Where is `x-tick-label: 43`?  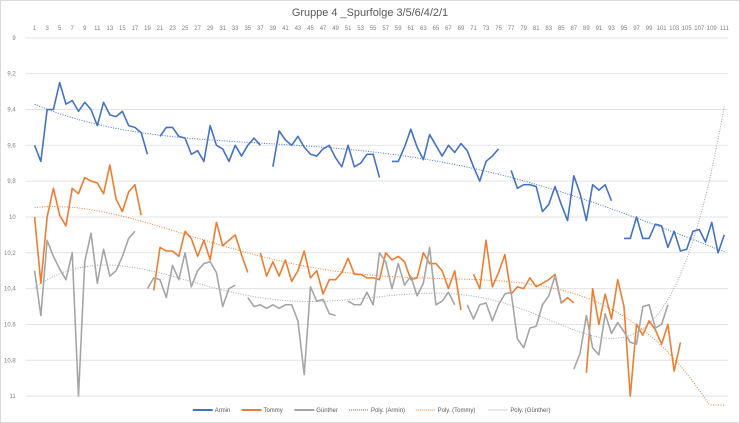 x-tick-label: 43 is located at coordinates (298, 29).